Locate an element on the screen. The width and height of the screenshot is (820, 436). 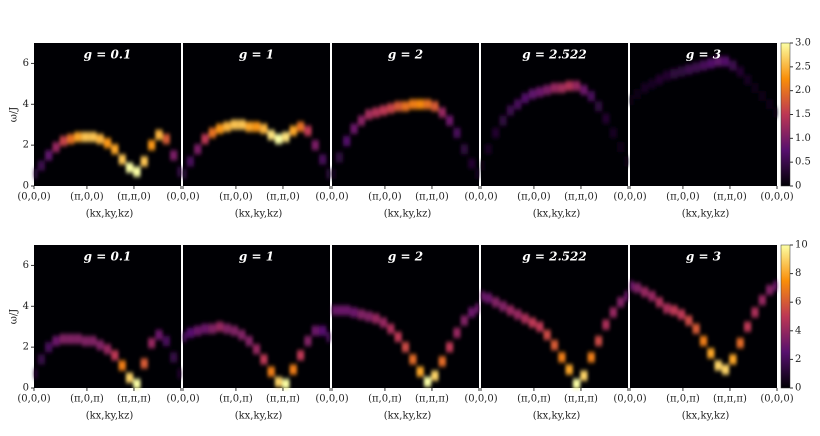
colorbar-tick-label: 4 is located at coordinates (798, 330).